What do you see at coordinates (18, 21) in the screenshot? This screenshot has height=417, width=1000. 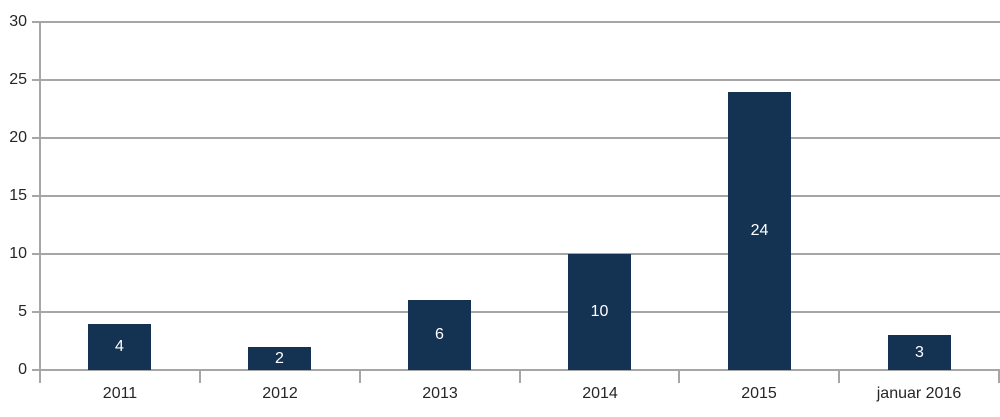 I see `y-axis-tick-label: 30` at bounding box center [18, 21].